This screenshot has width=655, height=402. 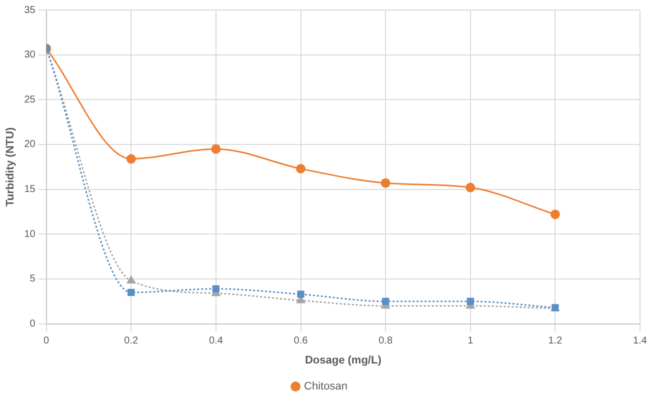 I want to click on x-tick-label: 1.2, so click(x=555, y=341).